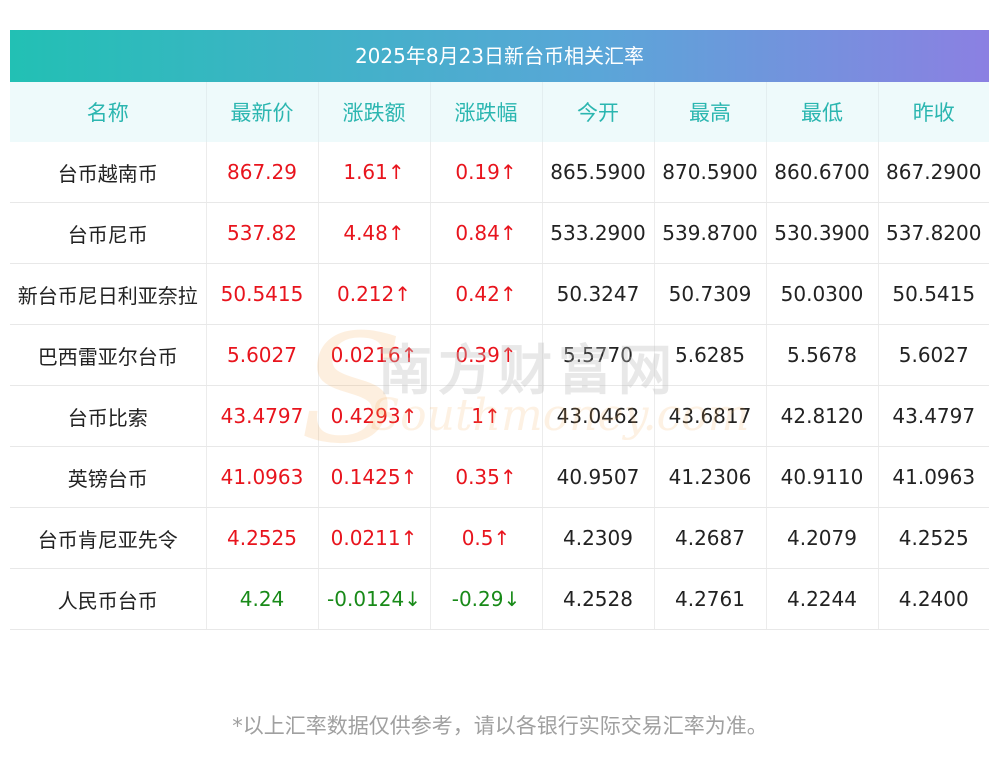 This screenshot has height=757, width=1000. Describe the element at coordinates (108, 294) in the screenshot. I see `cell-name: 新台币尼日利亚奈拉` at that location.